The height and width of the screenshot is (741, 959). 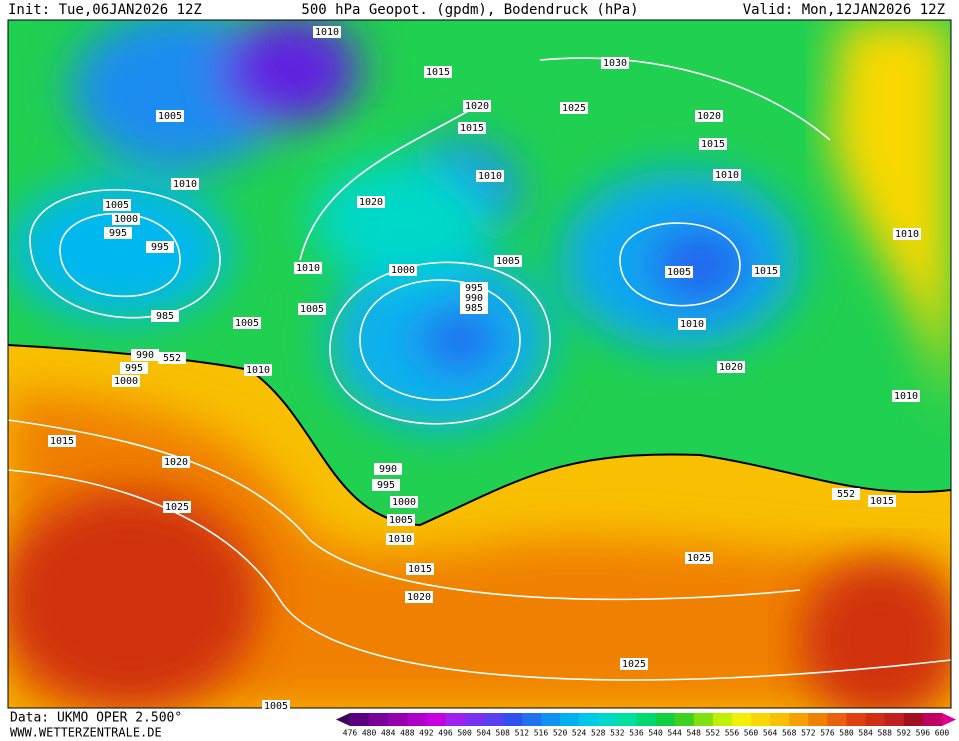 I want to click on colorbar-label: 540, so click(x=655, y=733).